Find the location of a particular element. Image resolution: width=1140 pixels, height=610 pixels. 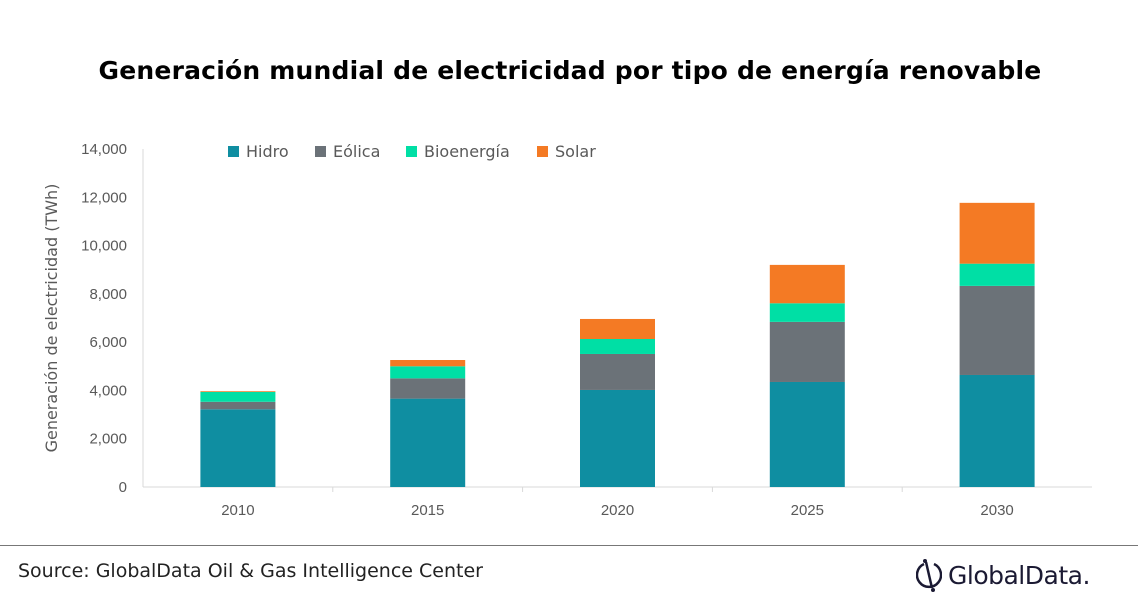

legend-label: Hidro is located at coordinates (267, 151).